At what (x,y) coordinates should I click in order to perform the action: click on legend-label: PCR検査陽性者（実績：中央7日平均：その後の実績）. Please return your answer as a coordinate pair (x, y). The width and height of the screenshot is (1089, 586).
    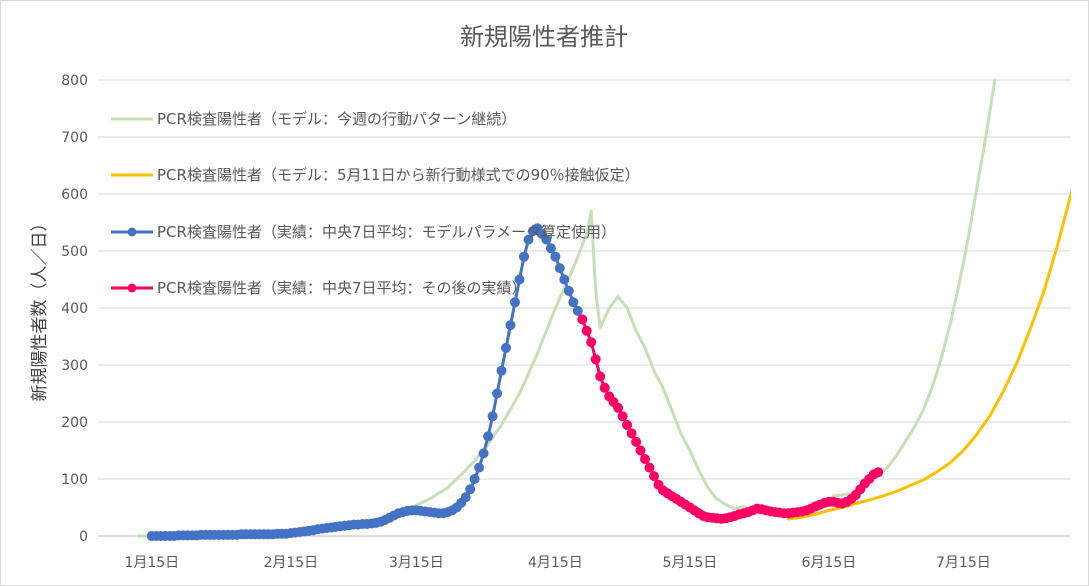
    Looking at the image, I should click on (342, 288).